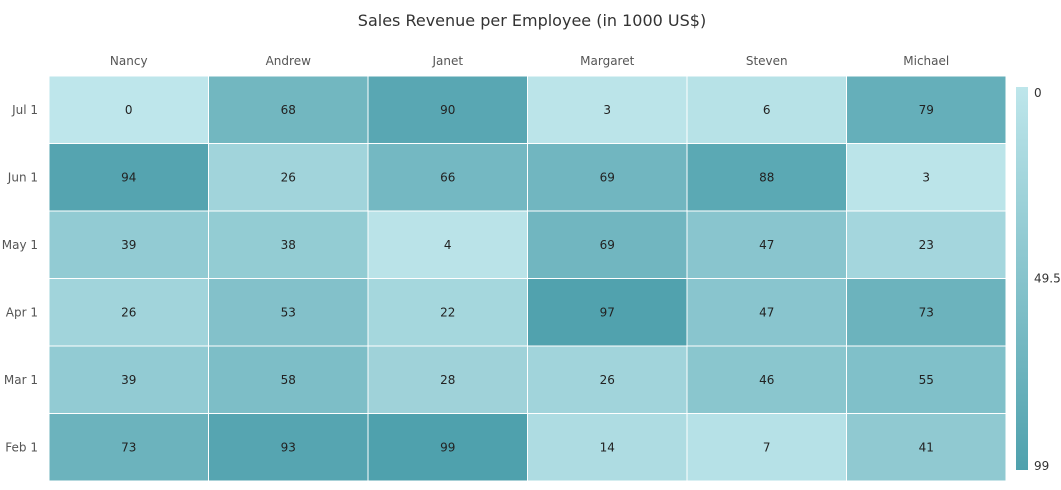 The image size is (1061, 490). I want to click on cell-value-label: 23, so click(926, 245).